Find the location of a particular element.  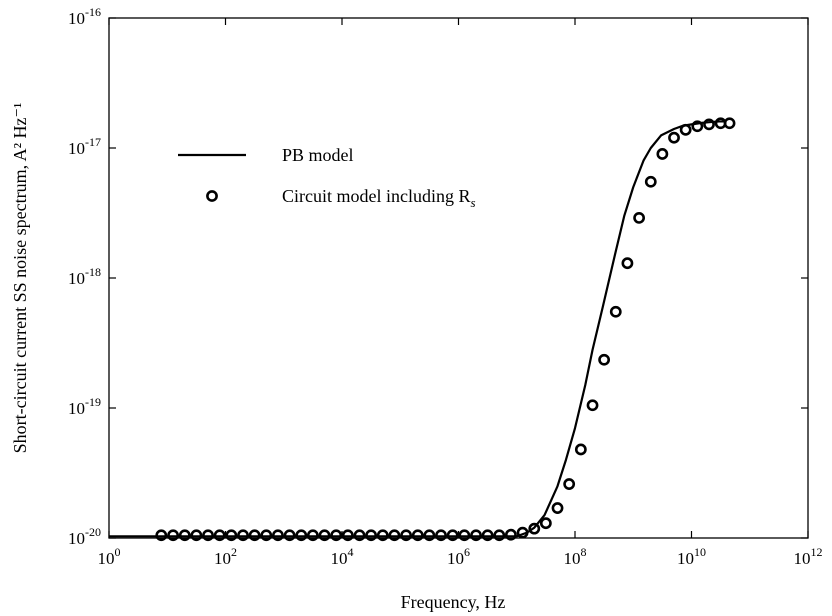

legend-label-pb-model: PB model is located at coordinates (318, 155).